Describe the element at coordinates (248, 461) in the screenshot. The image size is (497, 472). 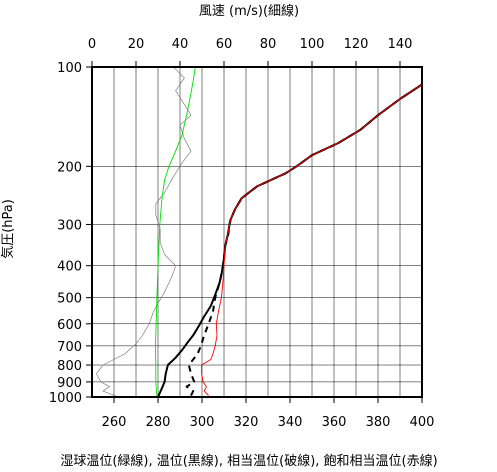
I see `bottom-axis-title: 湿球温位(緑線), 温位(黒線), 相当温位(破線), 飽和相当温位(赤線)` at that location.